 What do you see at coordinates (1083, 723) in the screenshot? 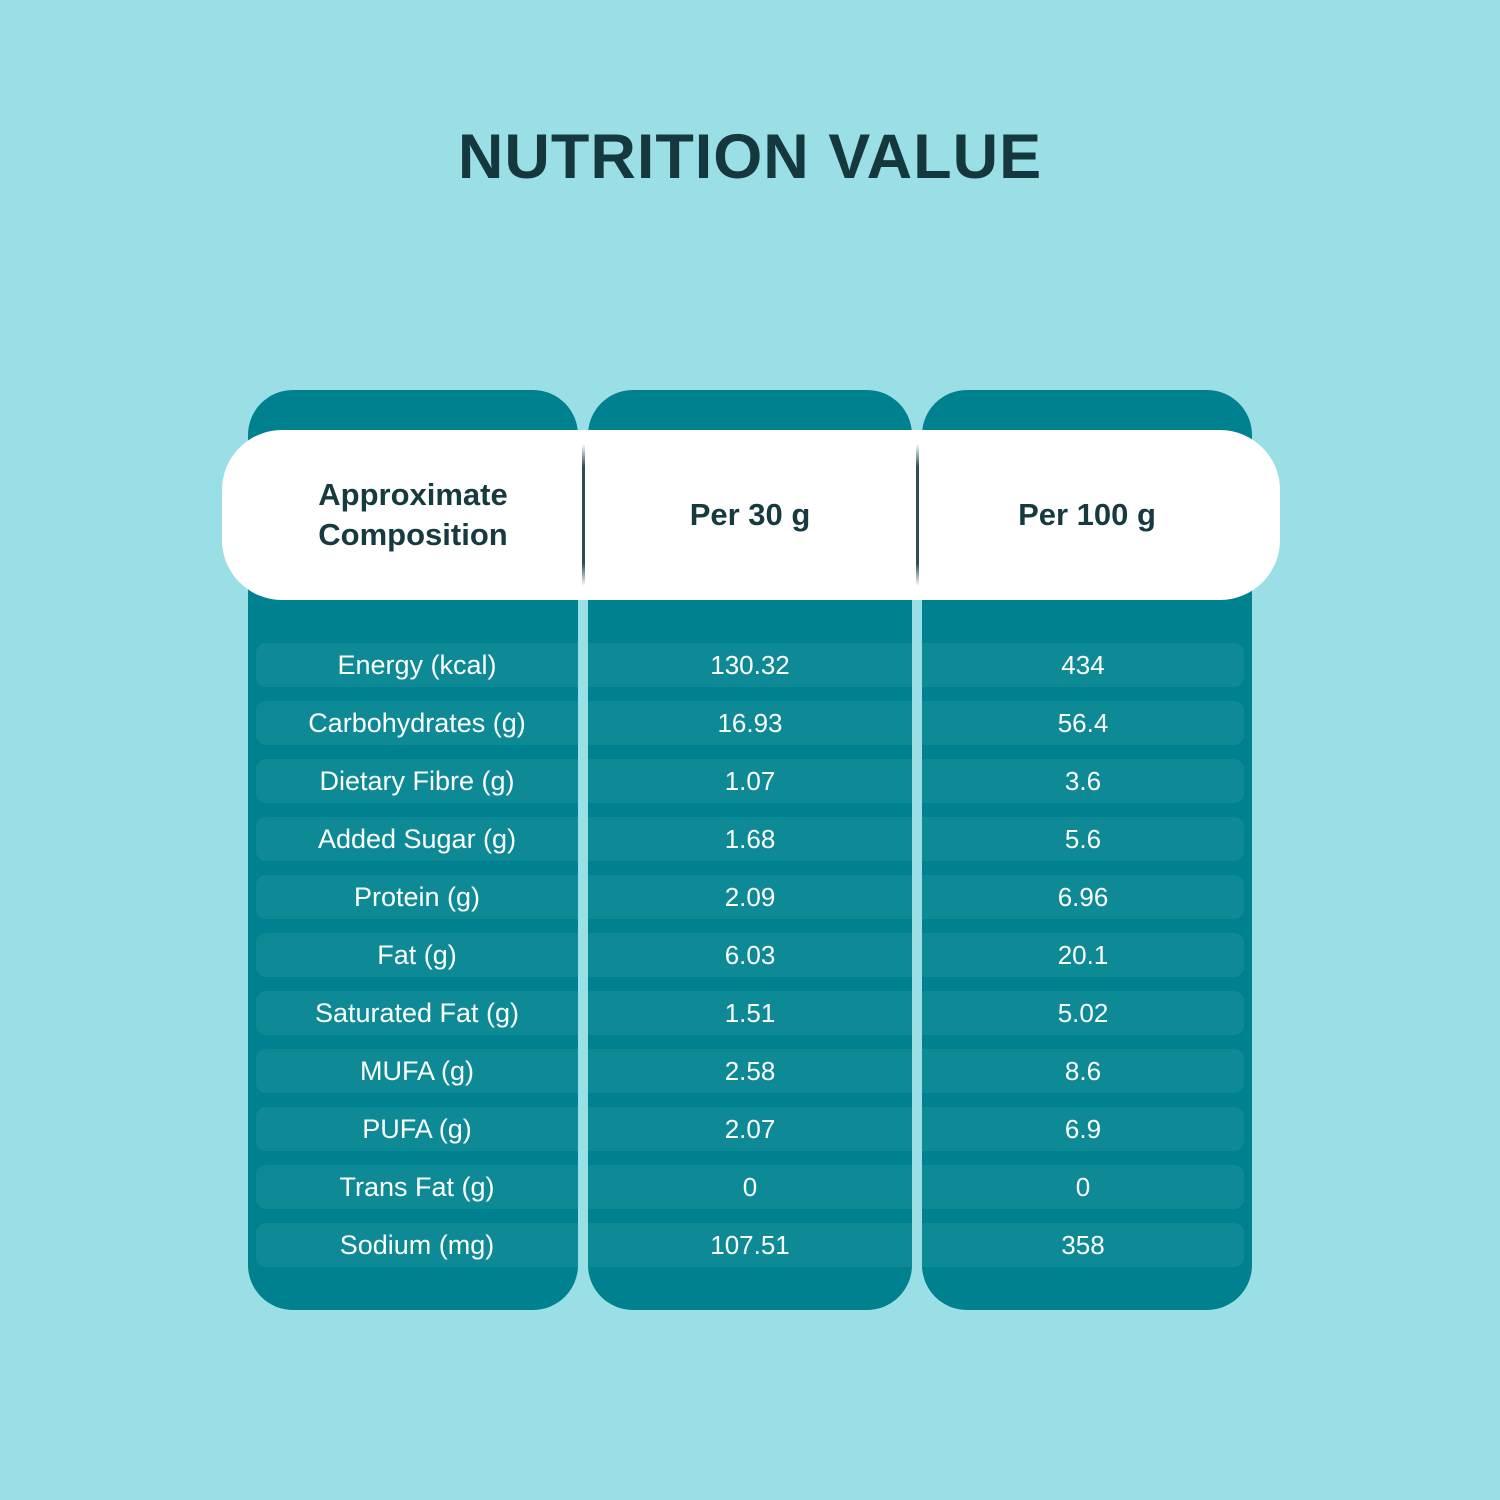
I see `row-value-per100: 56.4` at bounding box center [1083, 723].